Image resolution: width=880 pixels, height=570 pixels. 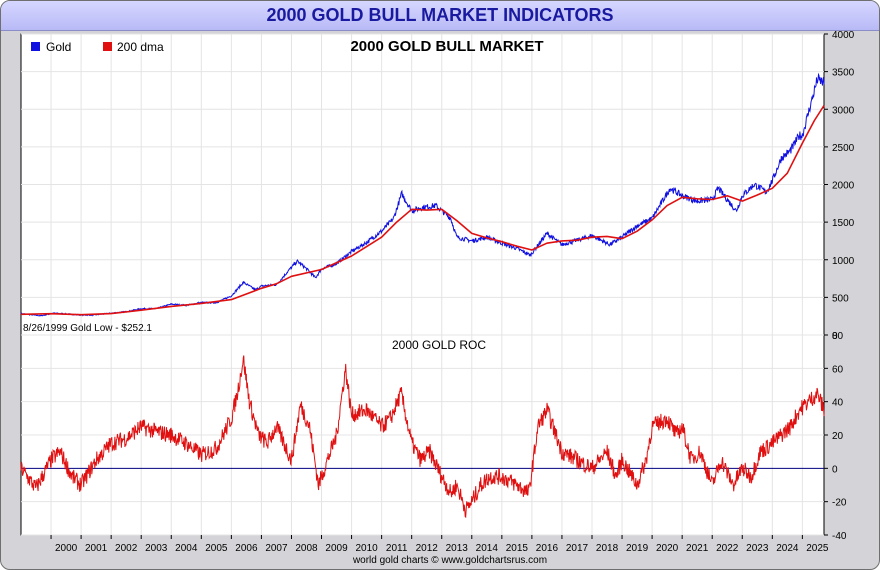 What do you see at coordinates (835, 469) in the screenshot?
I see `roc-tick-label: 0` at bounding box center [835, 469].